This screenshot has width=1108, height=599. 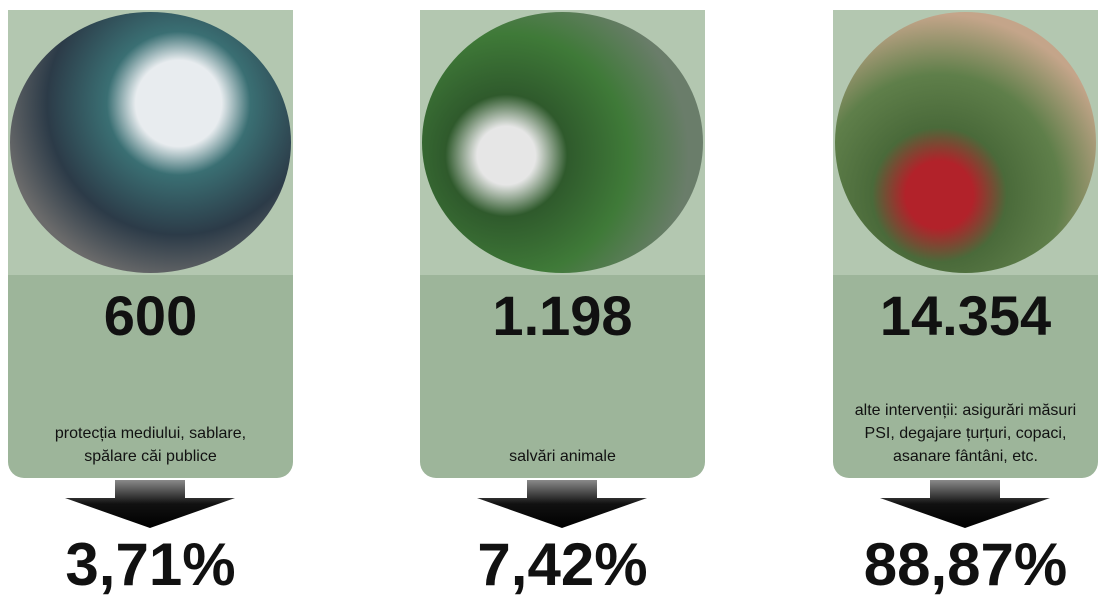 I want to click on count: 600, so click(x=150, y=315).